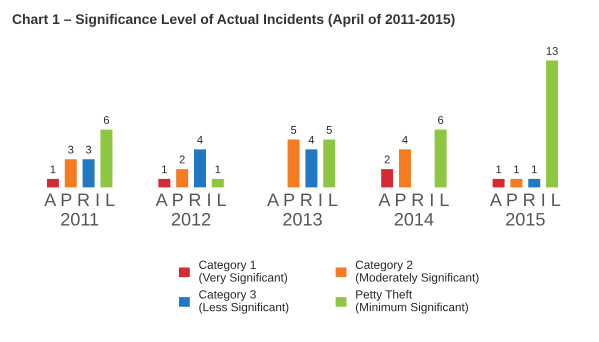 Image resolution: width=599 pixels, height=342 pixels. I want to click on legend-label: Category 2 (Moderately Significant), so click(417, 272).